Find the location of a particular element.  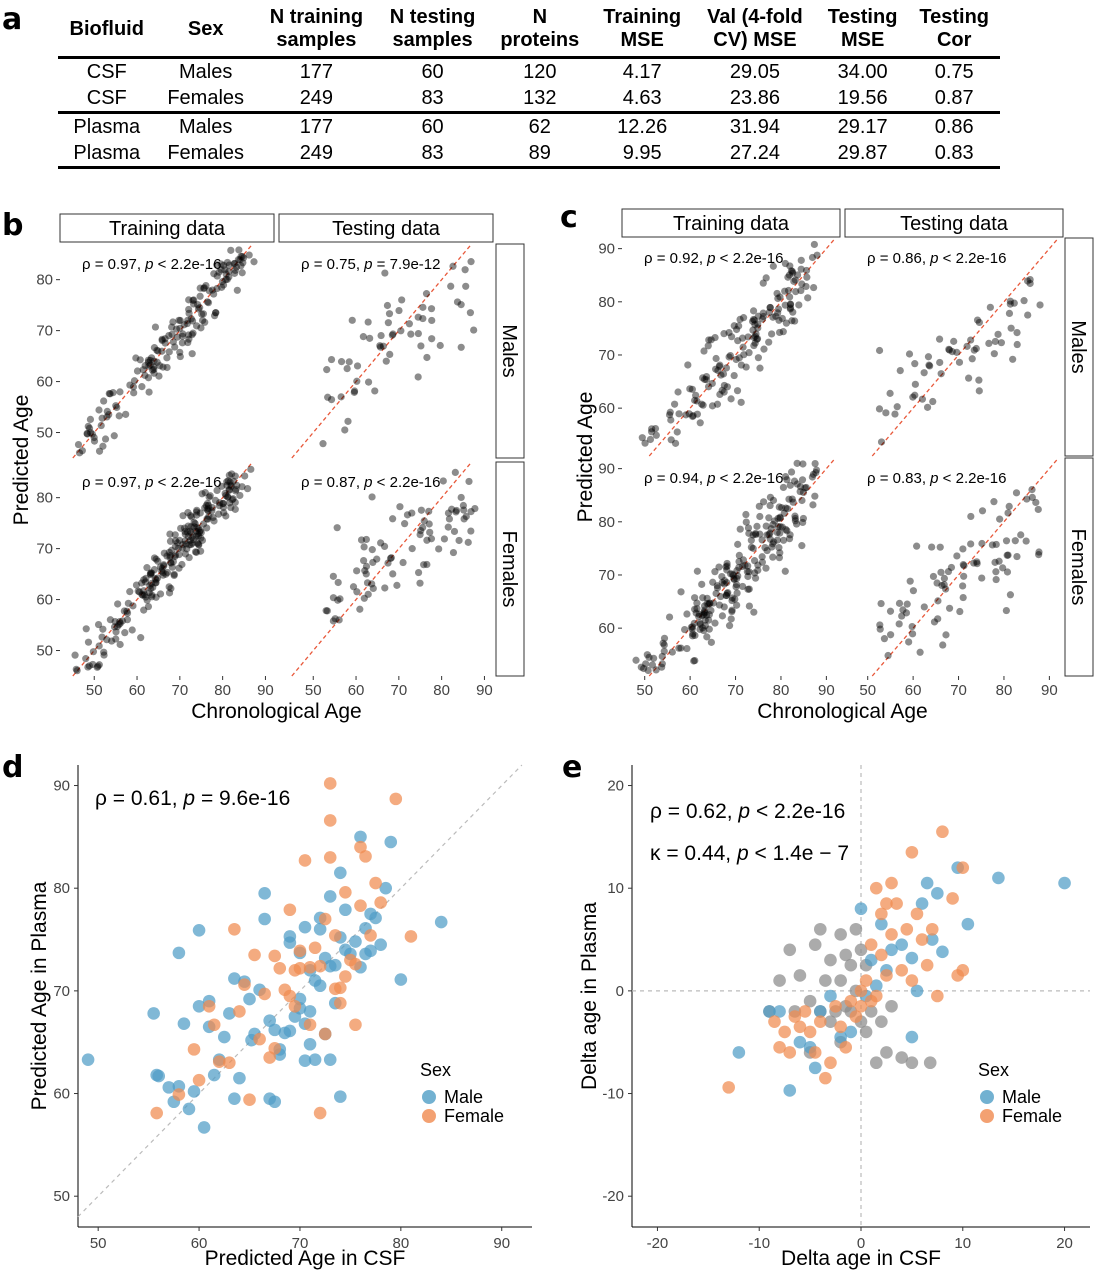

y-tick-label: -20 is located at coordinates (613, 1196).